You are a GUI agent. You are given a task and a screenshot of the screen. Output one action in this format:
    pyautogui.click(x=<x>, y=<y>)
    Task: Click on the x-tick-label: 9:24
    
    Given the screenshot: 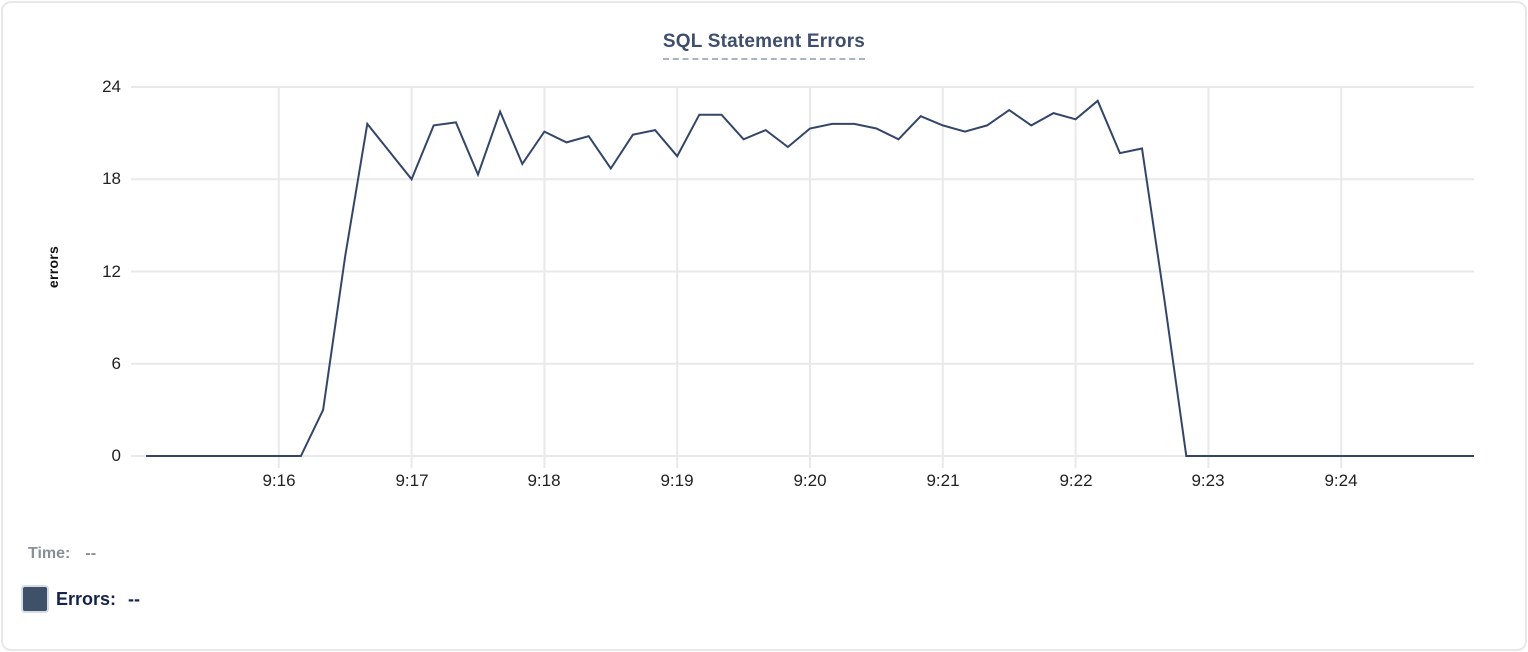 What is the action you would take?
    pyautogui.click(x=1341, y=480)
    